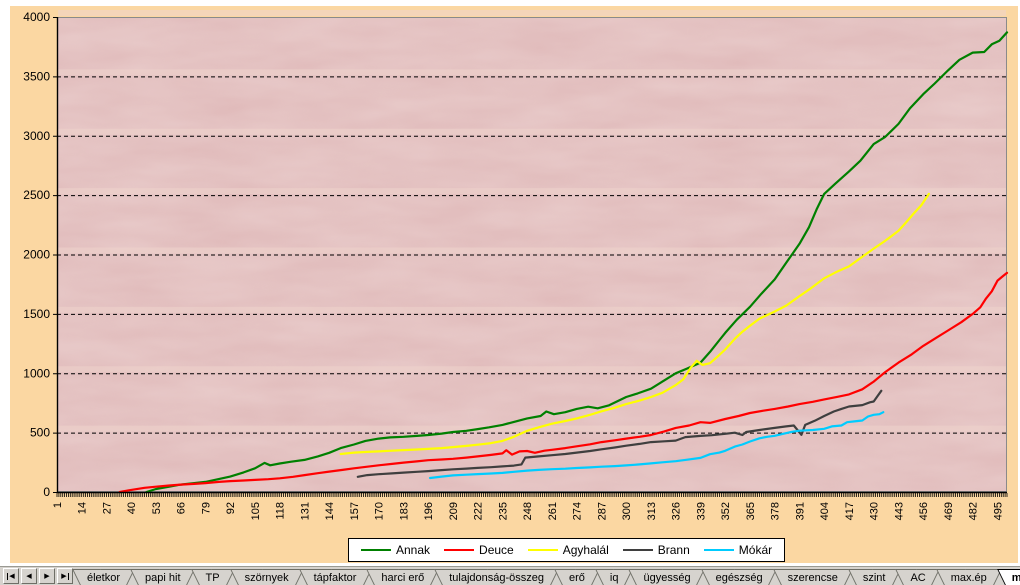  What do you see at coordinates (36, 255) in the screenshot?
I see `y-axis-label: 2000` at bounding box center [36, 255].